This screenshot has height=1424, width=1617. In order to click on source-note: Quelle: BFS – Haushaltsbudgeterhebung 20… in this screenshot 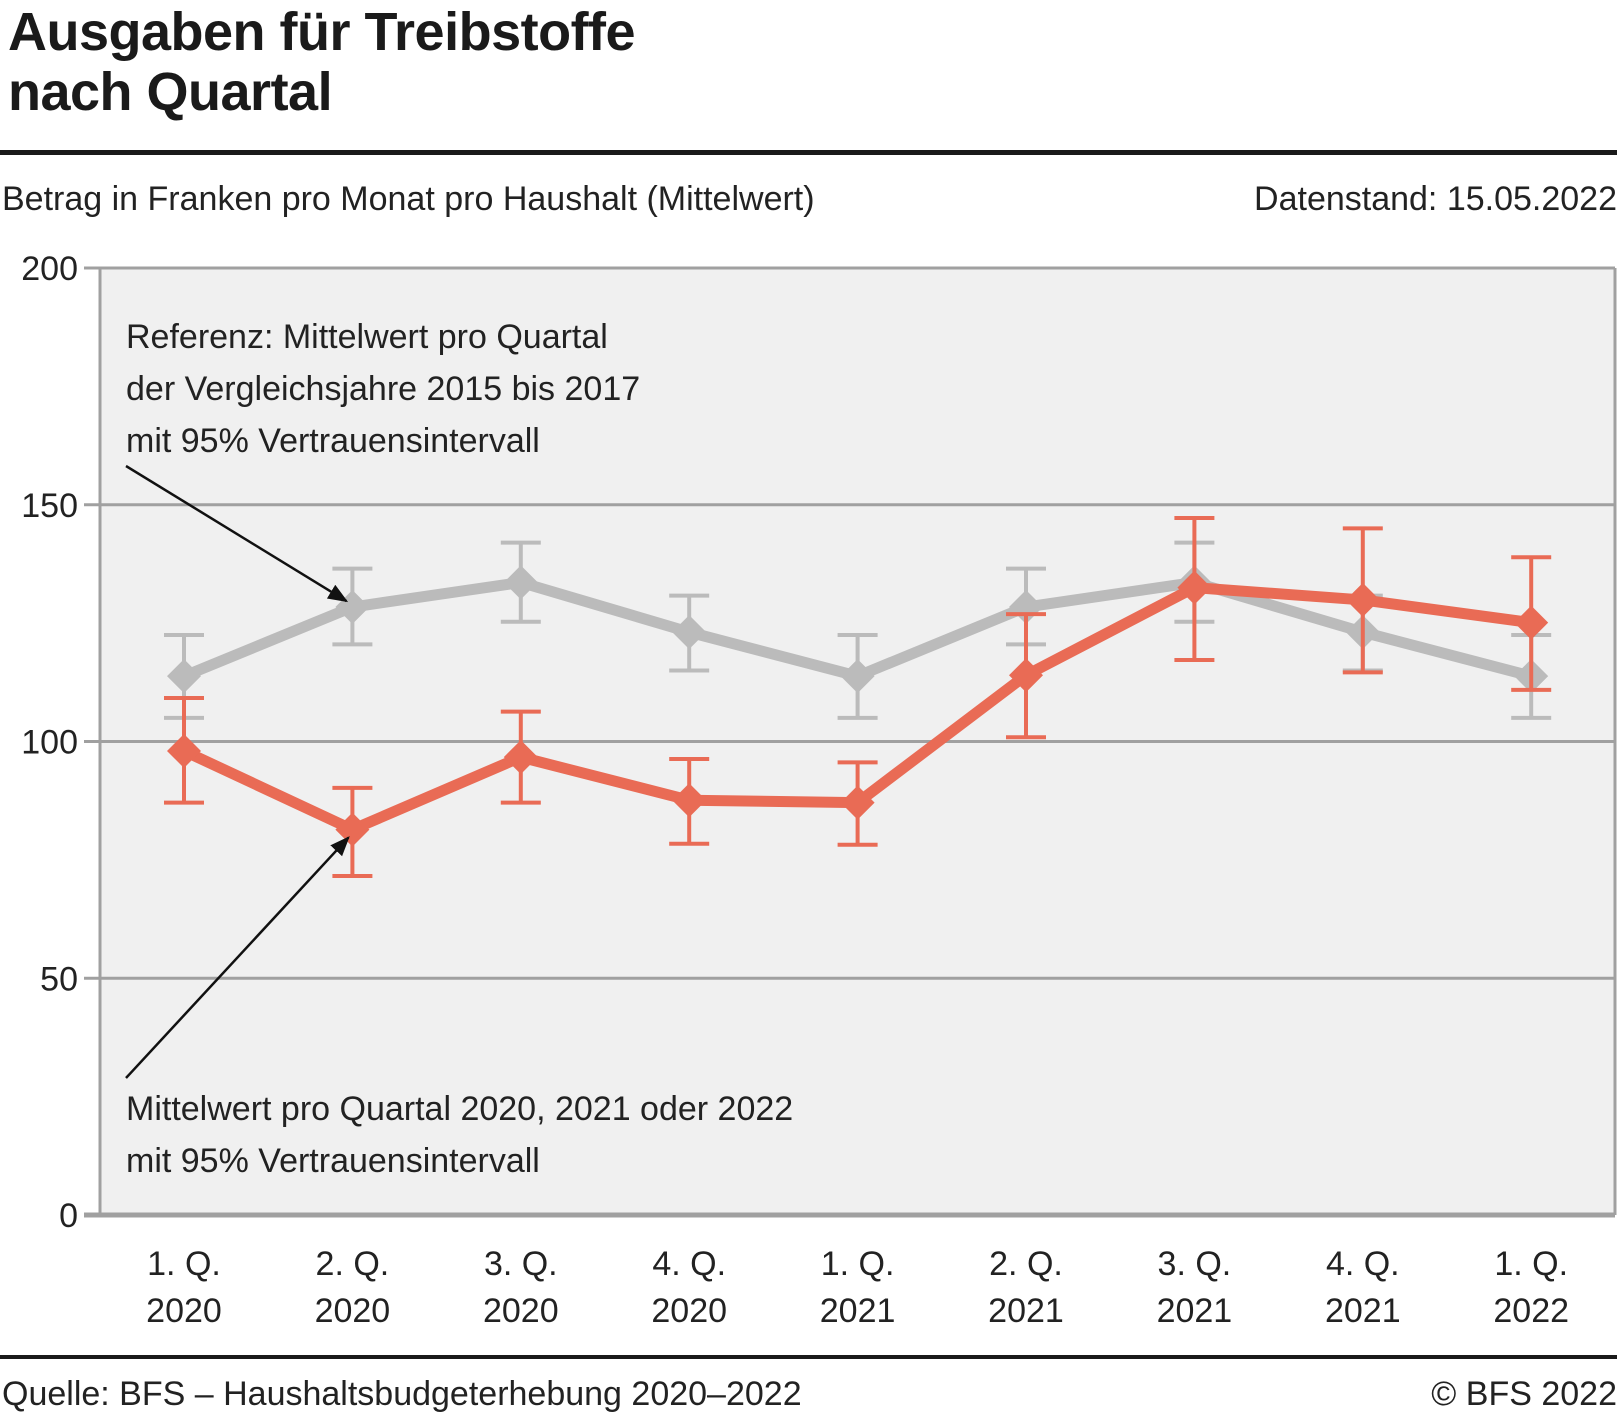, I will do `click(402, 1394)`.